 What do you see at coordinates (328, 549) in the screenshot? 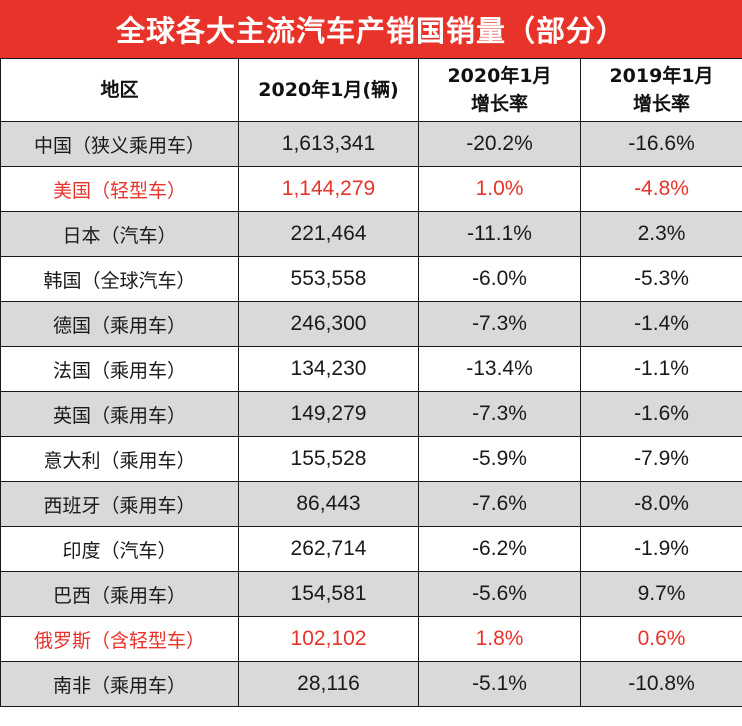
I see `cell-sales: 262,714` at bounding box center [328, 549].